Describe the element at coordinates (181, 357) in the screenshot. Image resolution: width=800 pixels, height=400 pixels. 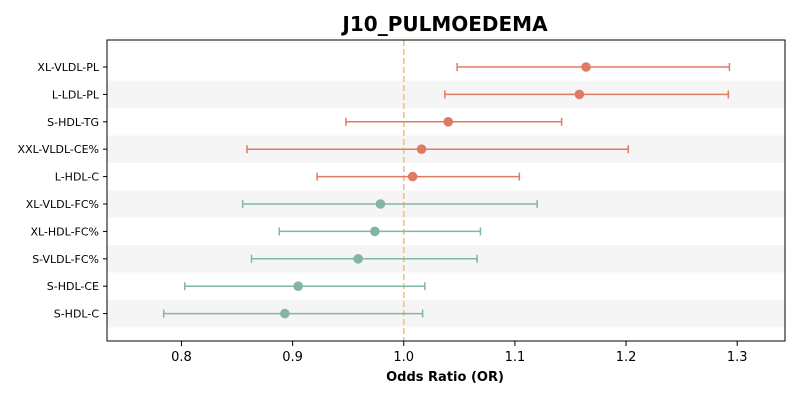
I see `x-tick-label: 0.8` at that location.